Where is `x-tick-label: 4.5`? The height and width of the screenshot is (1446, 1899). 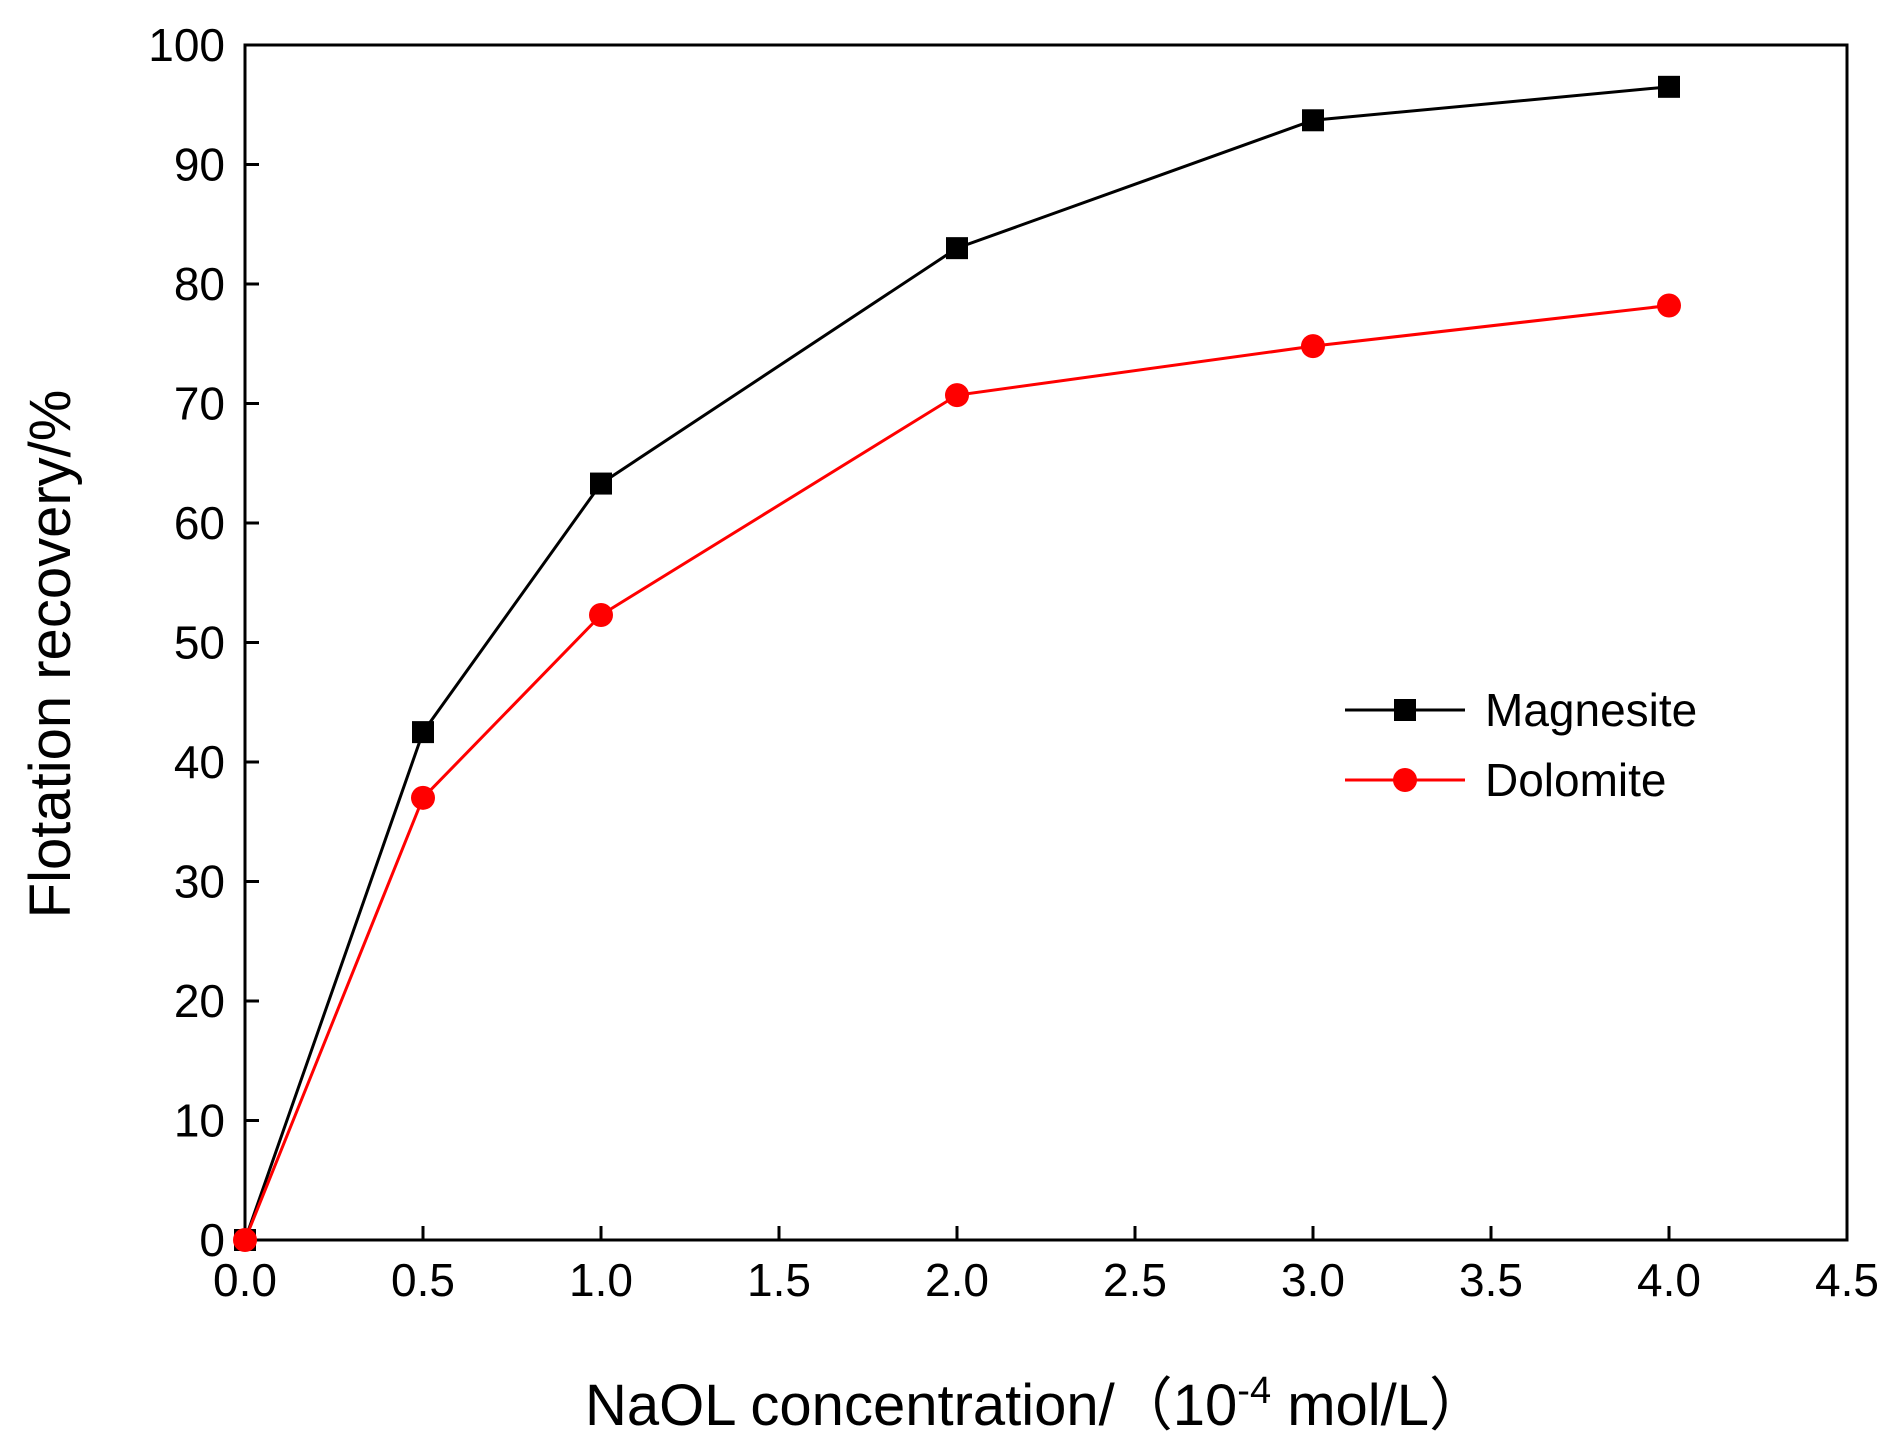 x-tick-label: 4.5 is located at coordinates (1847, 1280).